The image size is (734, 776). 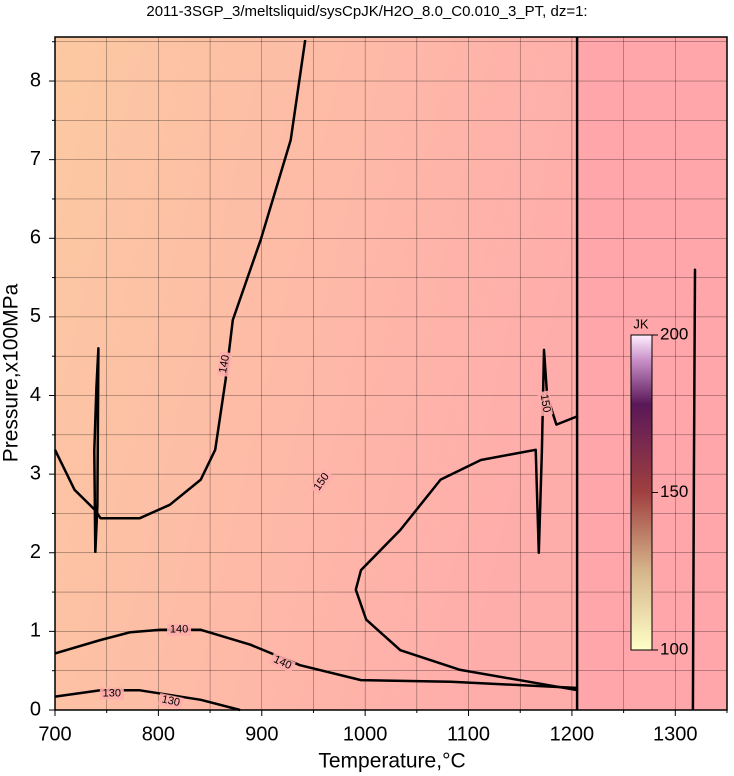 What do you see at coordinates (35, 395) in the screenshot?
I see `y-tick-label: 4` at bounding box center [35, 395].